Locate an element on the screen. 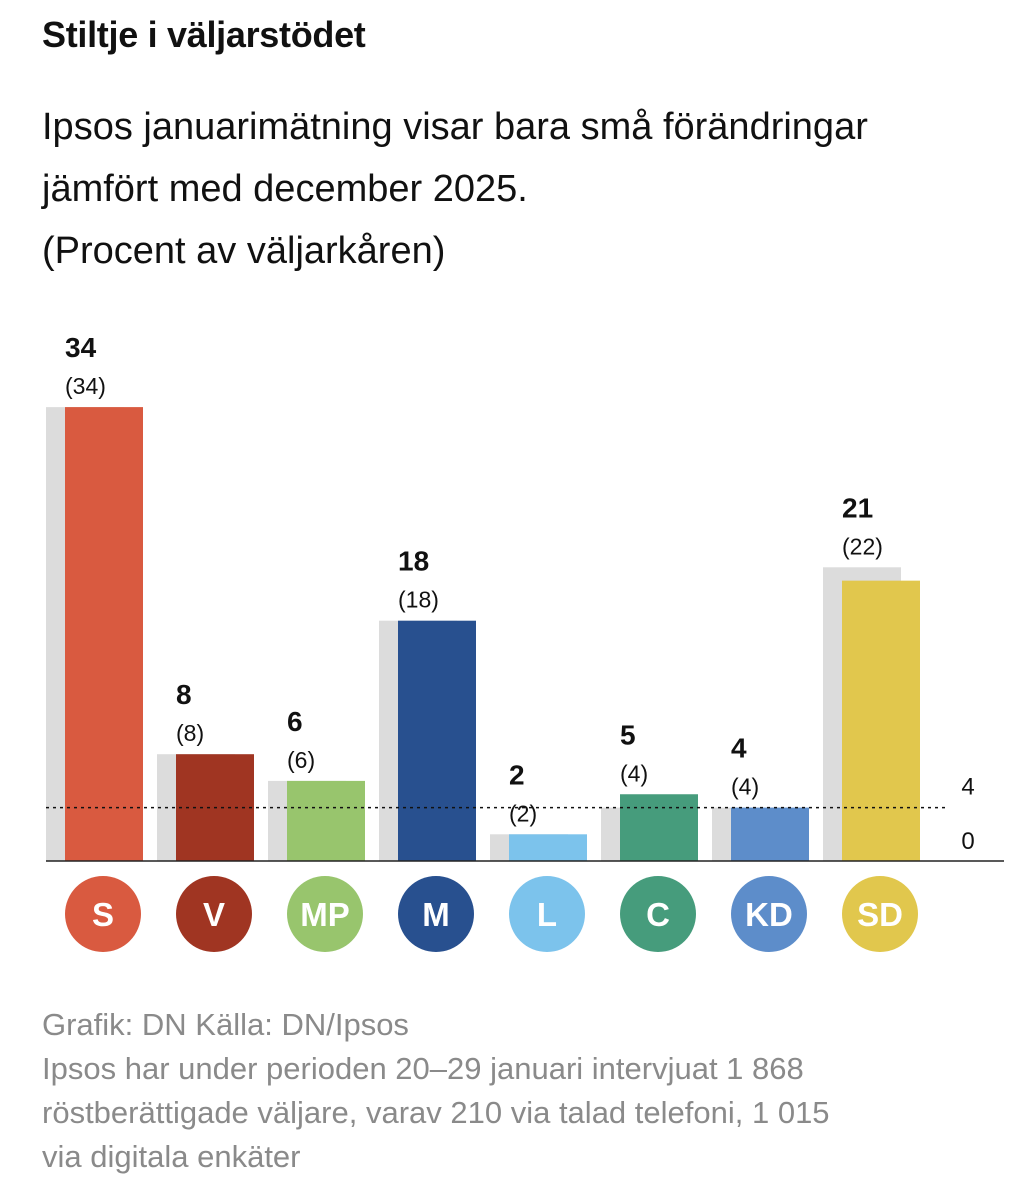 The height and width of the screenshot is (1200, 1024). value-label-c: 5 is located at coordinates (628, 734).